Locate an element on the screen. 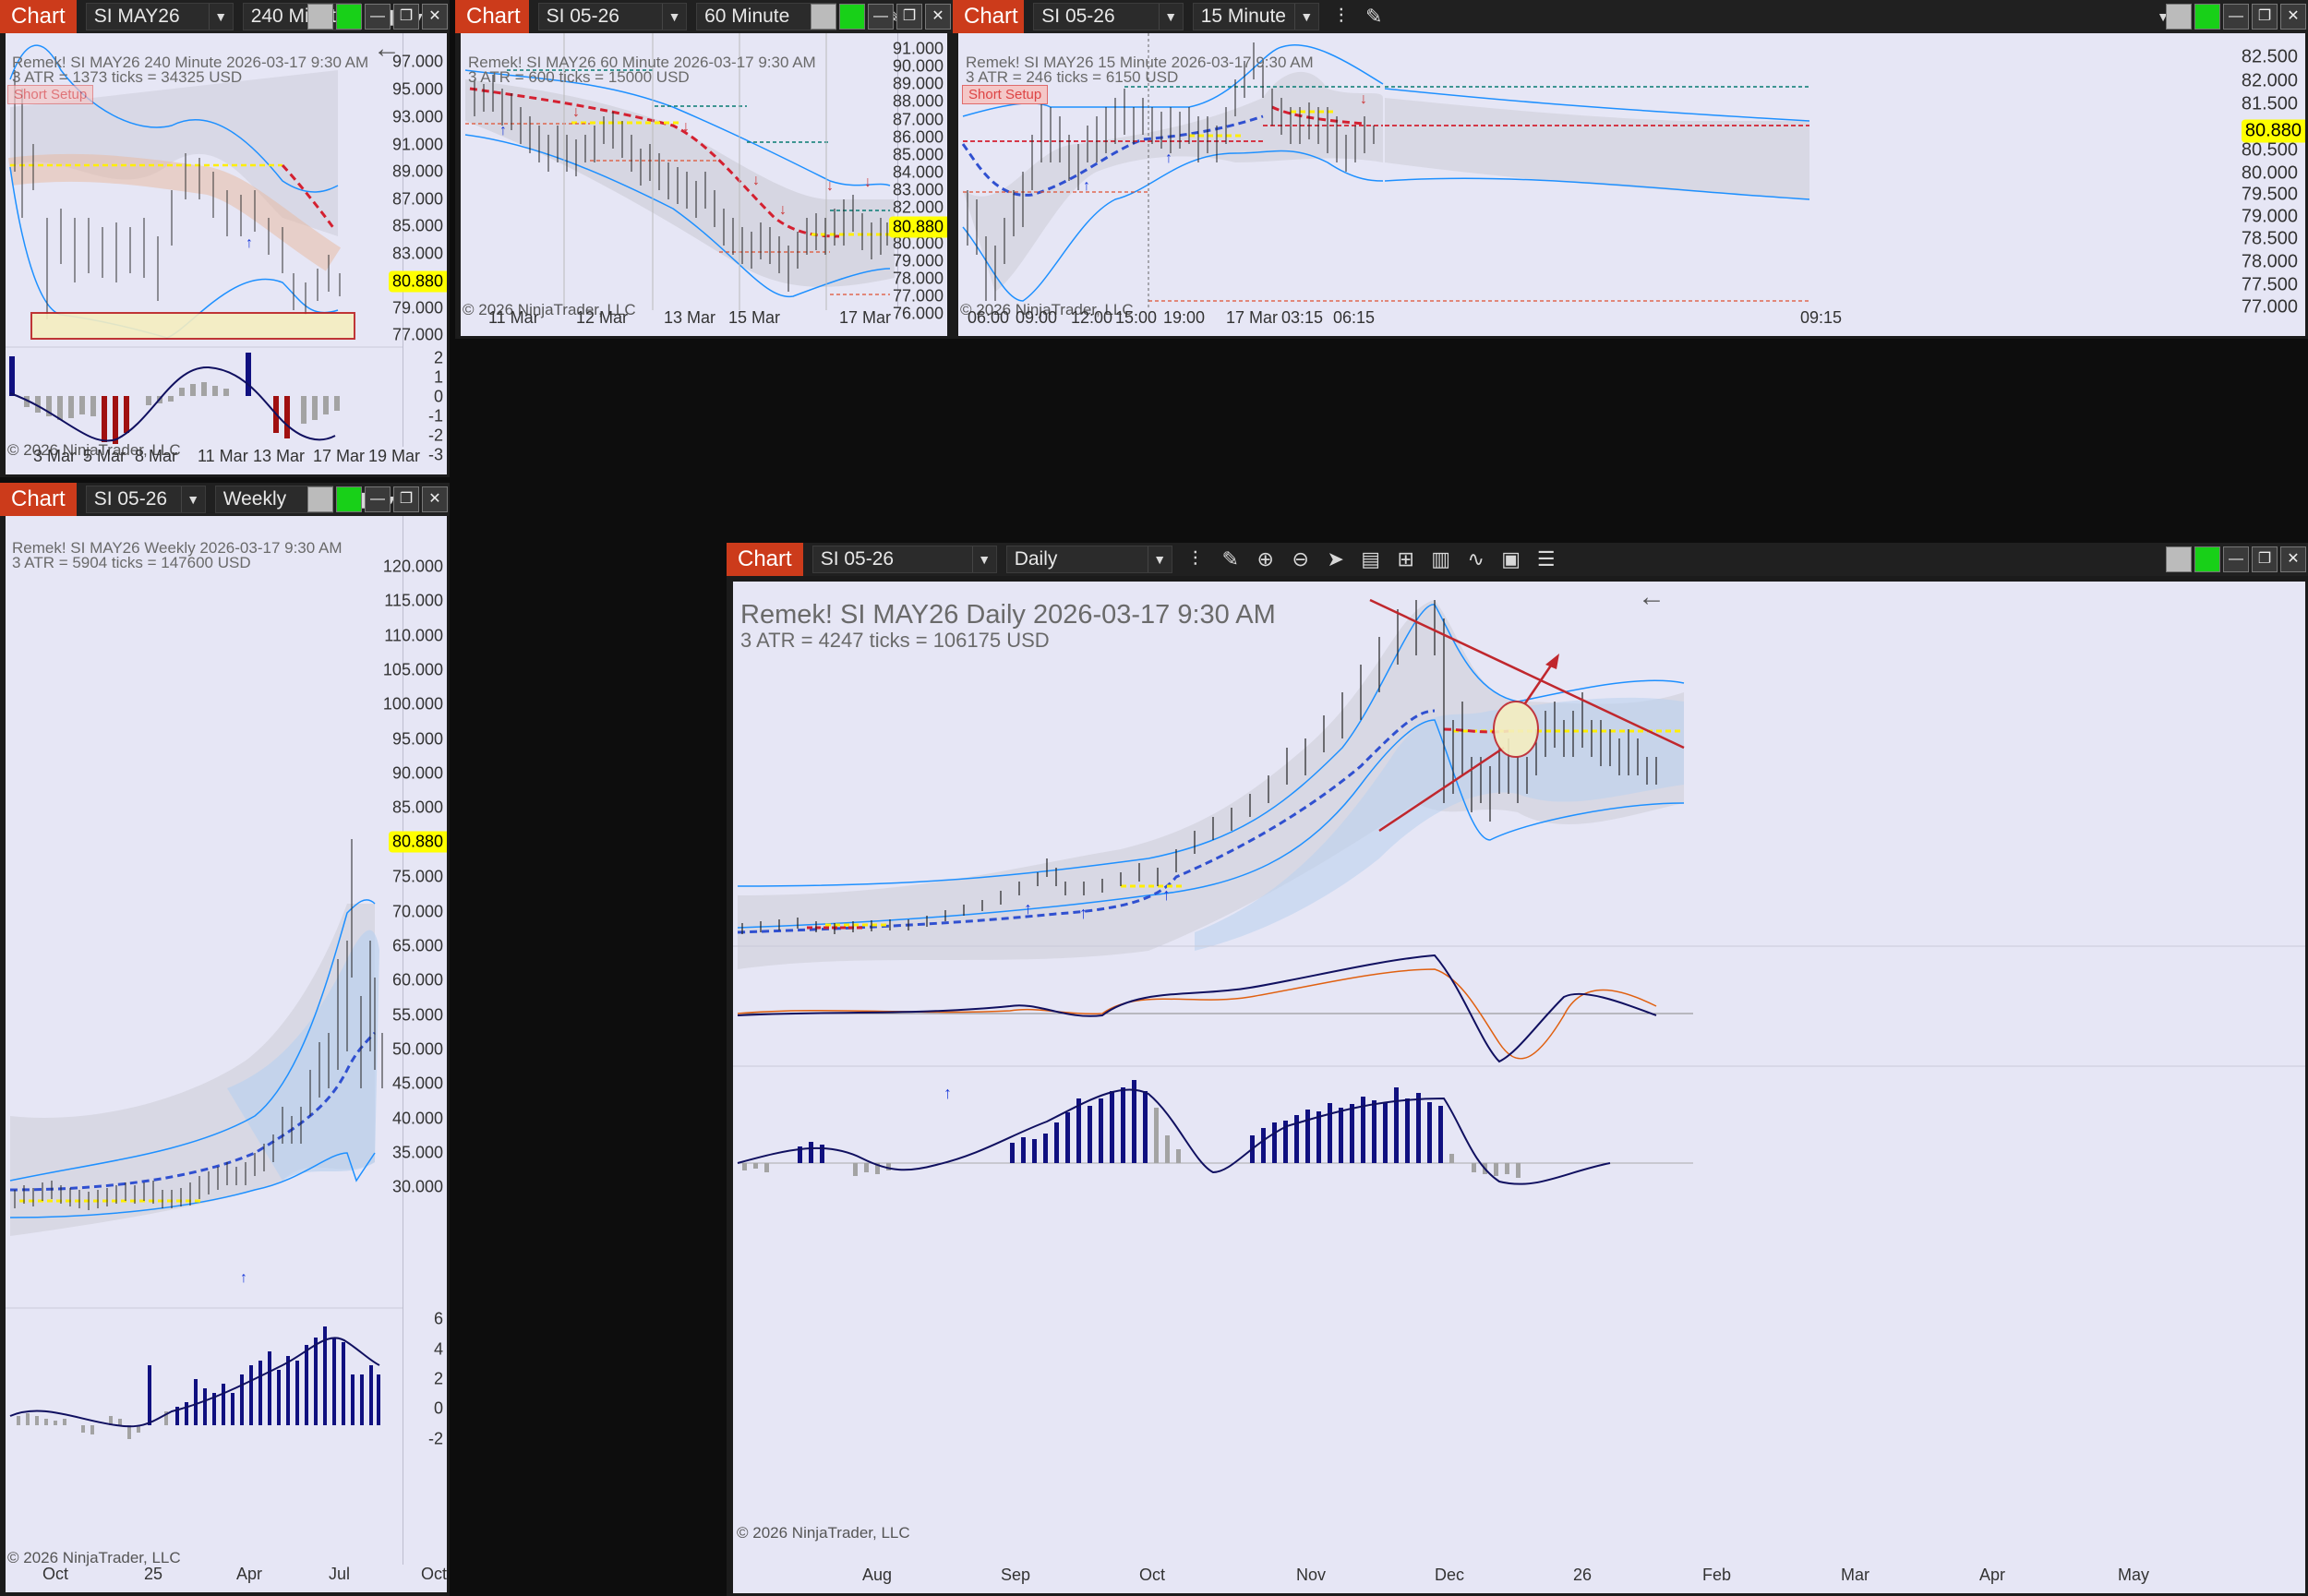 The width and height of the screenshot is (2308, 1596). y-tick: 78.000 is located at coordinates (918, 278).